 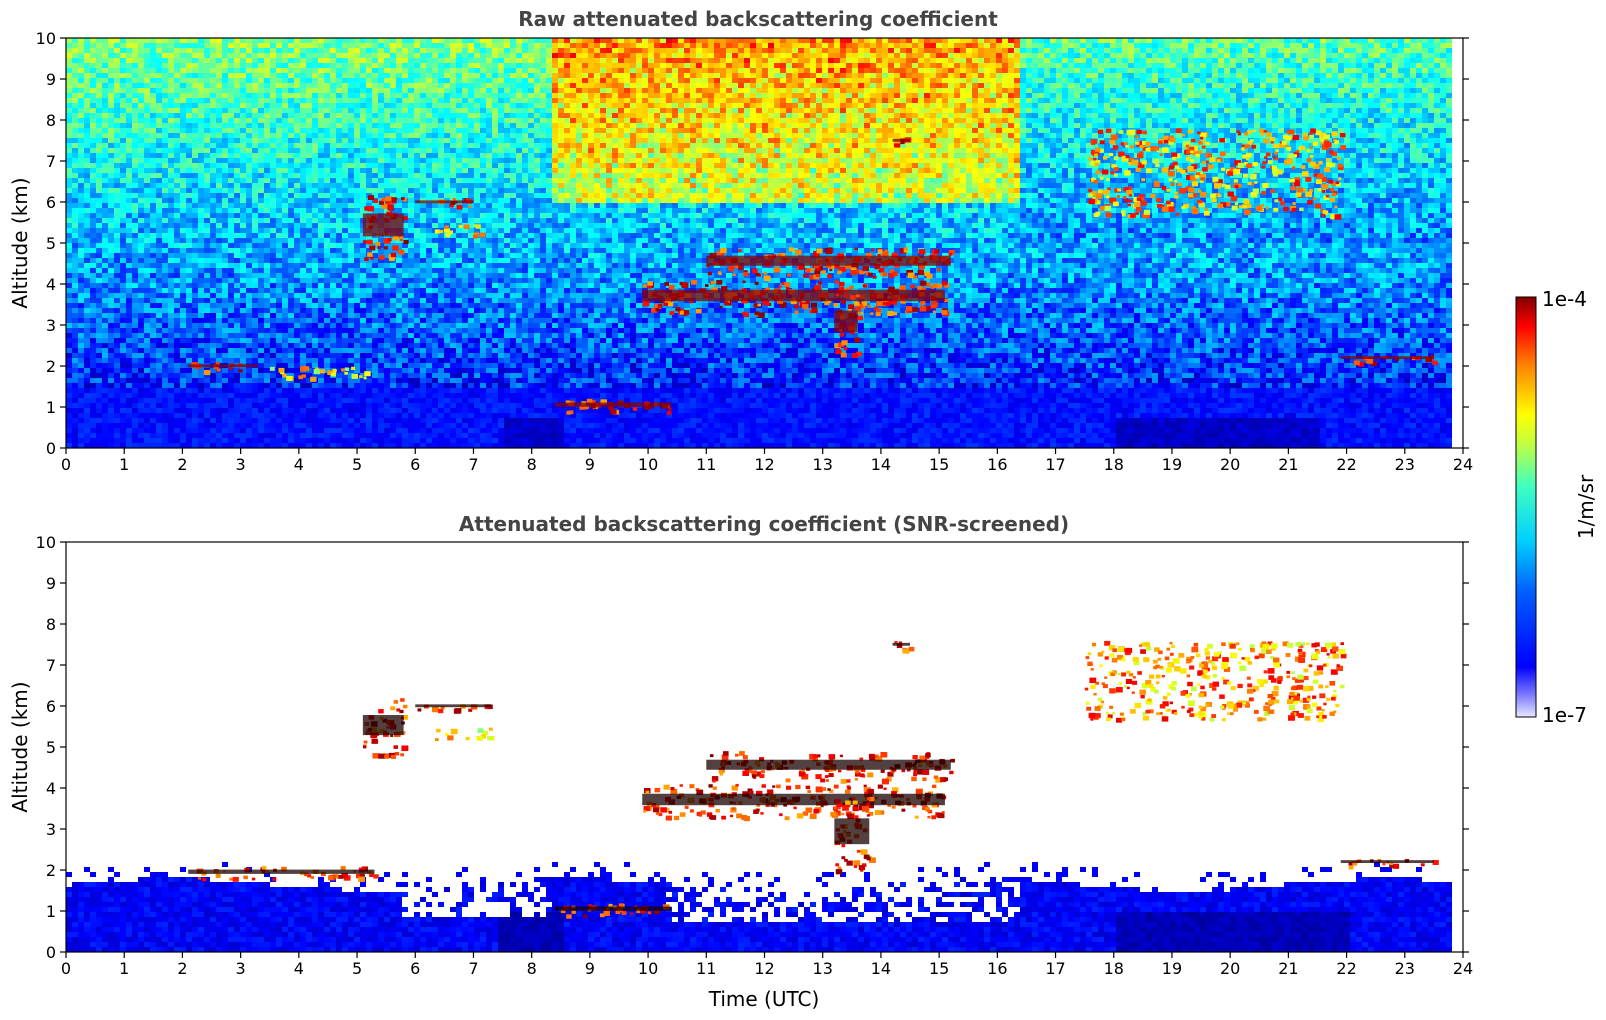 I want to click on x-tick-label: 17, so click(x=1055, y=464).